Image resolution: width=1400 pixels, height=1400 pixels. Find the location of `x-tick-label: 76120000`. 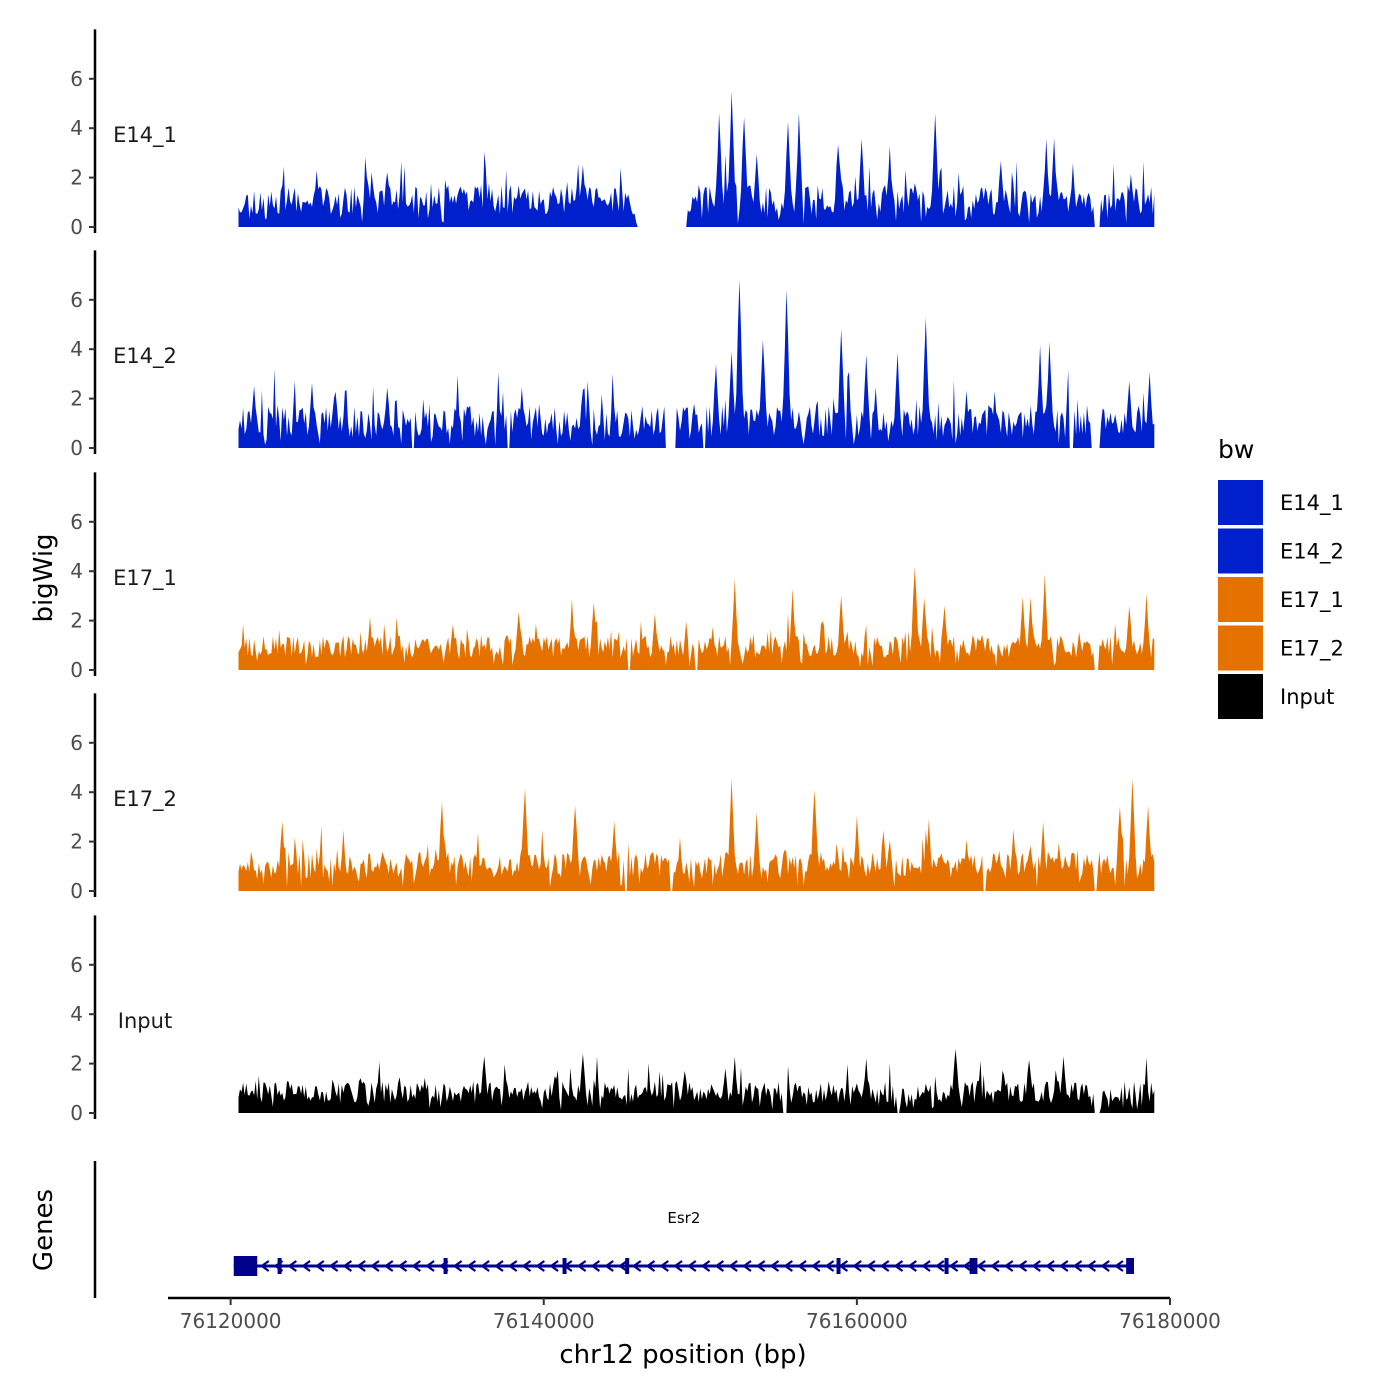

x-tick-label: 76120000 is located at coordinates (231, 1321).